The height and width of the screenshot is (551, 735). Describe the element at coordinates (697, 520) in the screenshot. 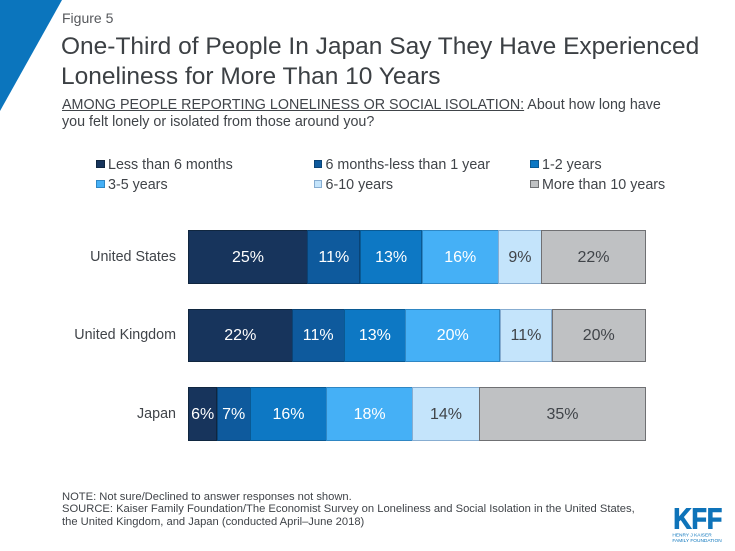

I see `svg-text: KFF` at that location.